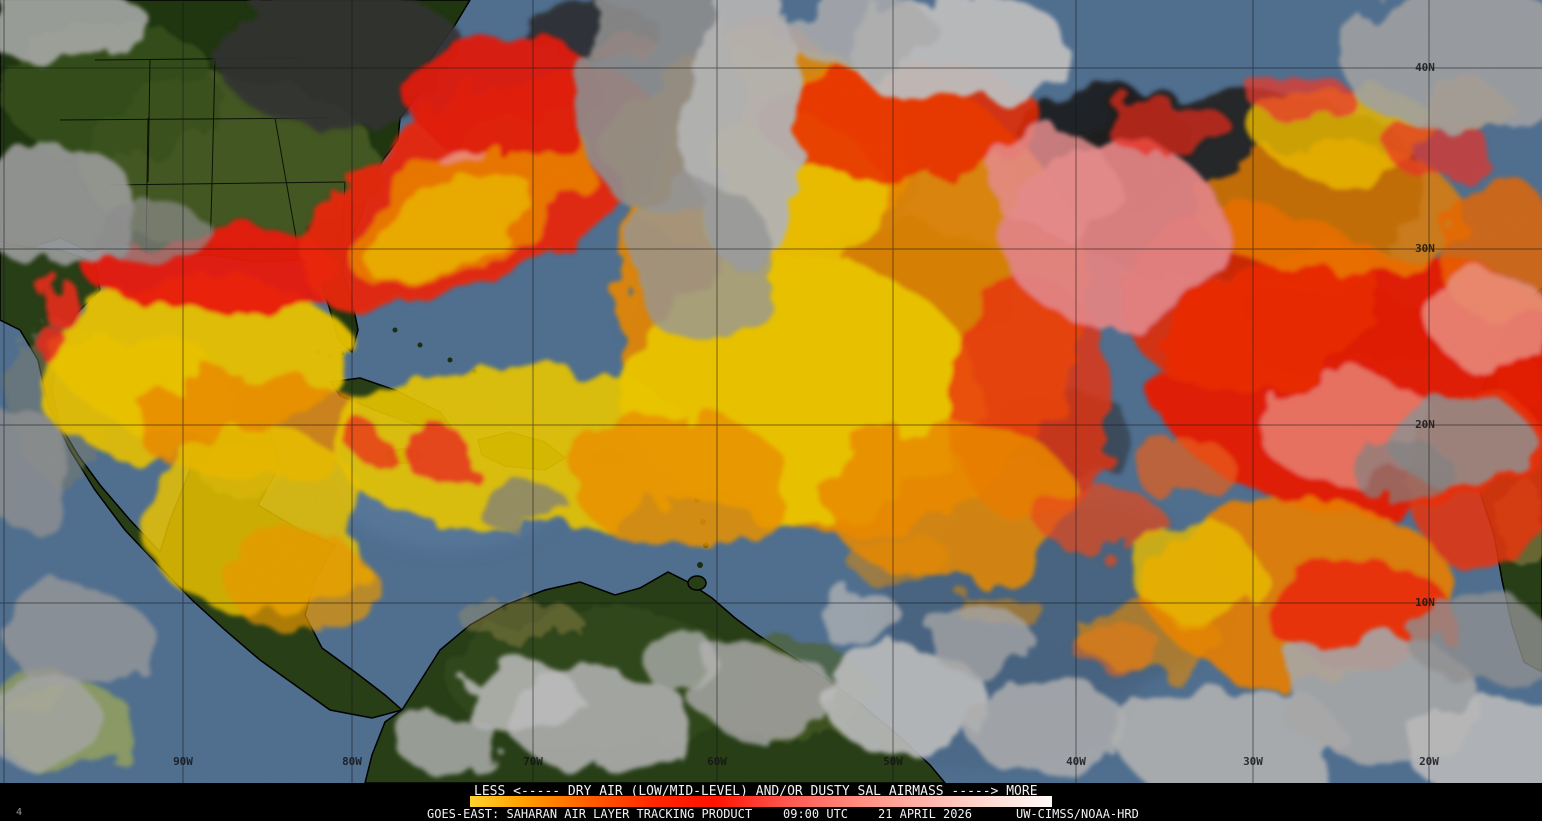 The height and width of the screenshot is (821, 1542). I want to click on lat-label-20n: 20N, so click(1425, 424).